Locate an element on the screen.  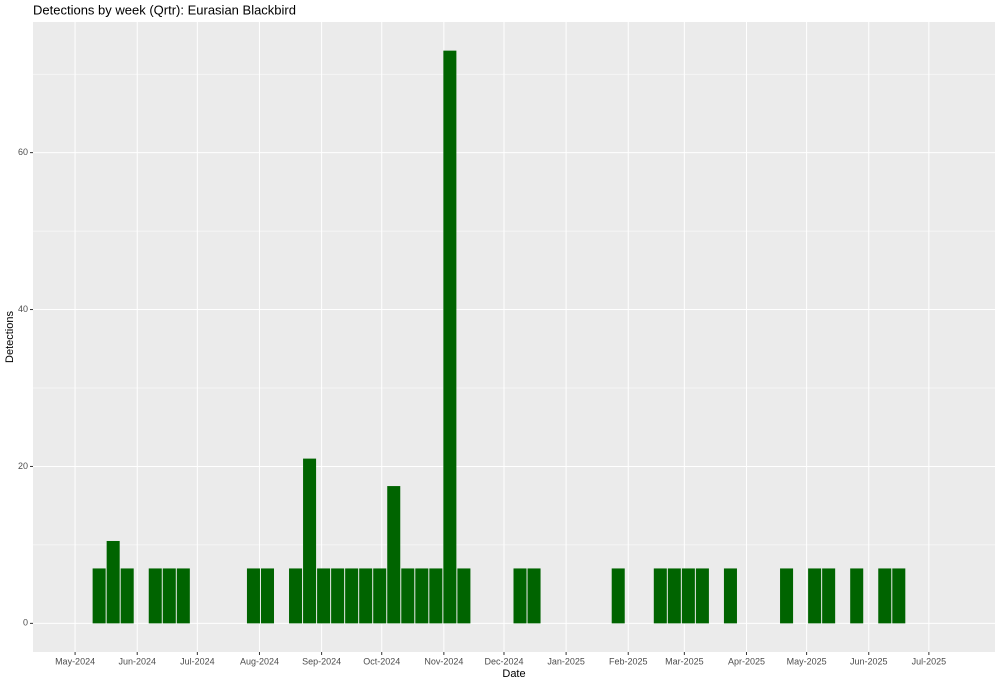
y-tick-label: 60 is located at coordinates (23, 152).